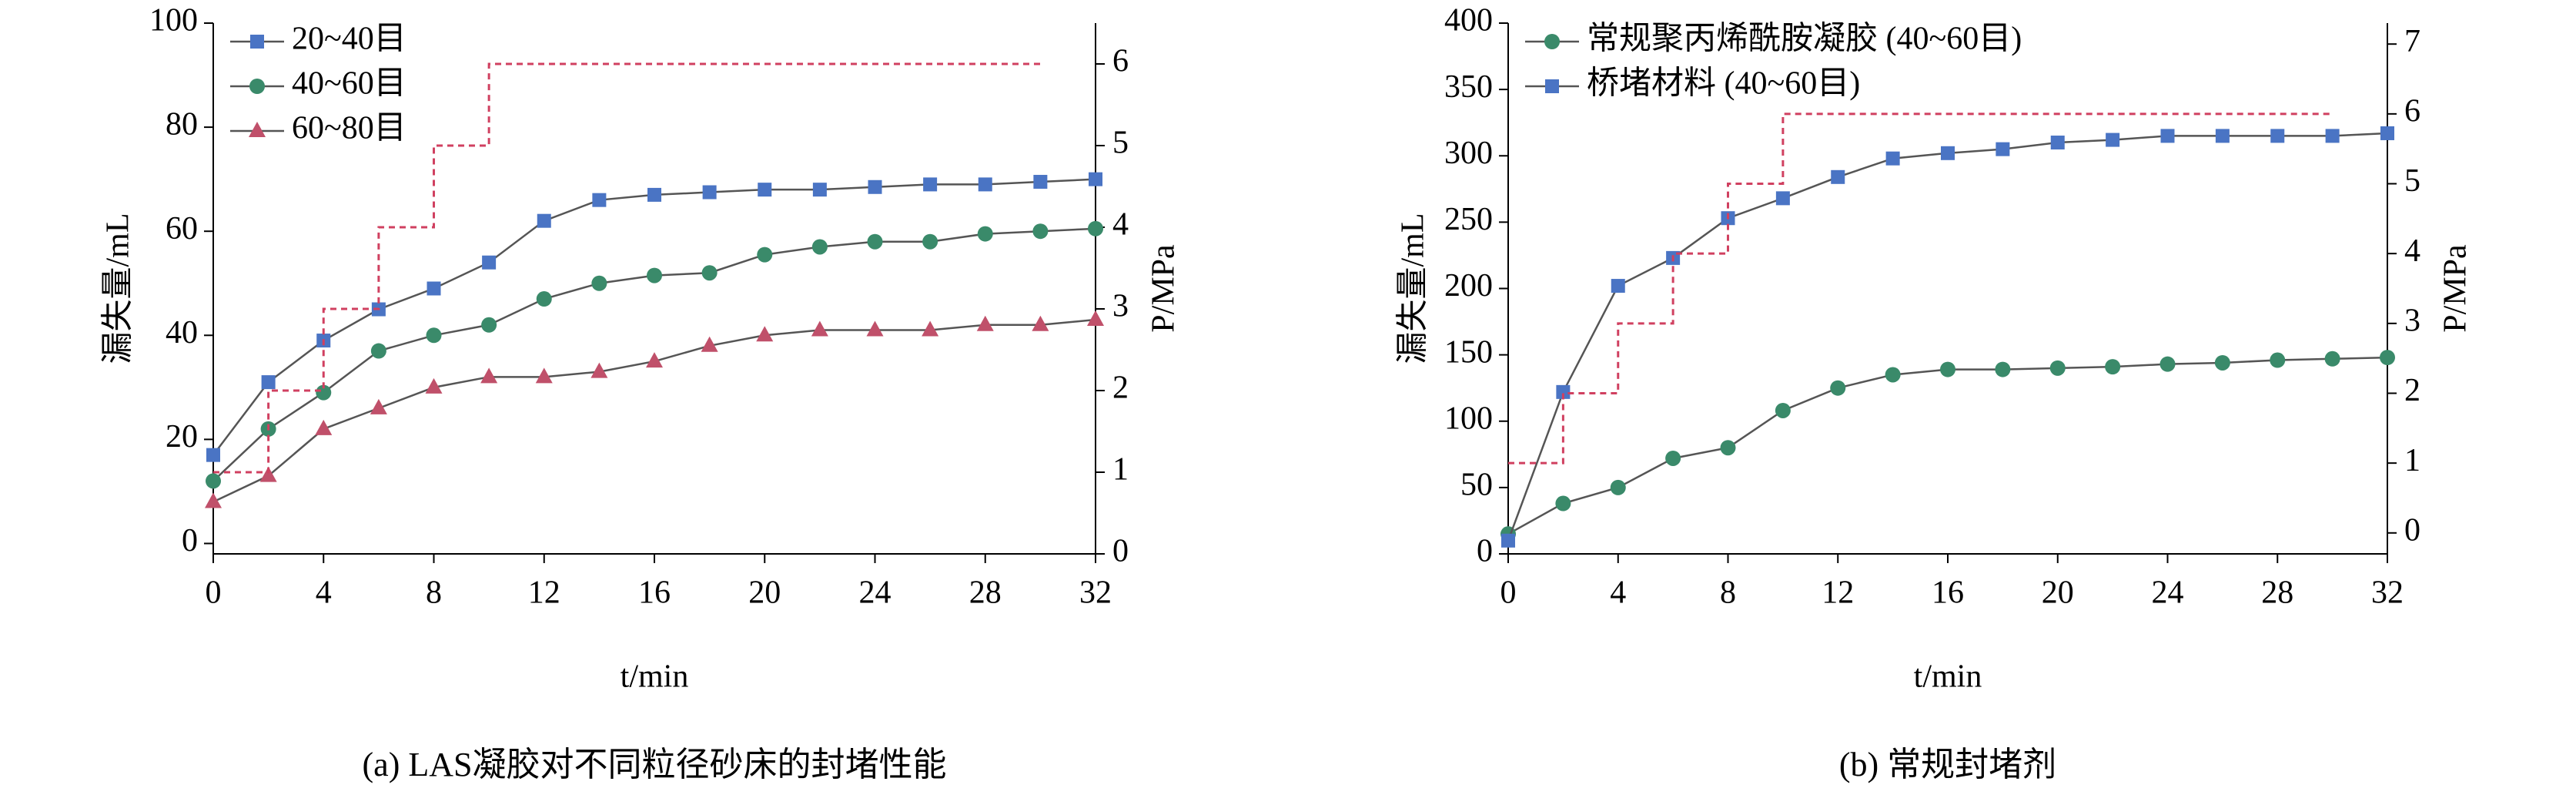  Describe the element at coordinates (1469, 219) in the screenshot. I see `y-tick-label: 250` at that location.